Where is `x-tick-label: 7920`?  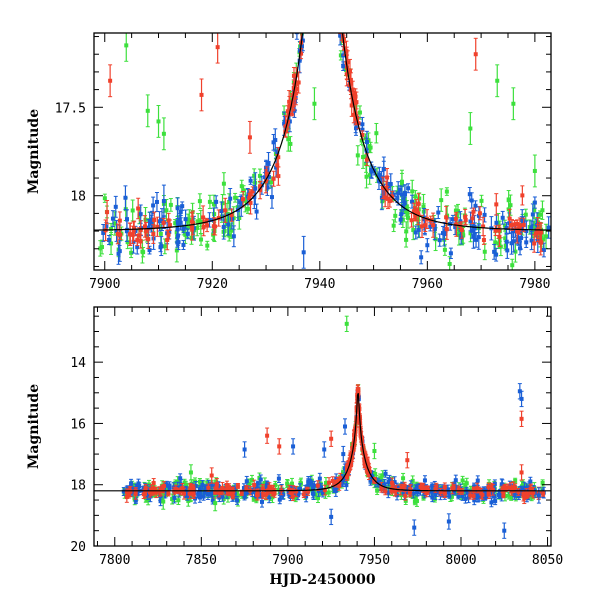 x-tick-label: 7920 is located at coordinates (212, 284).